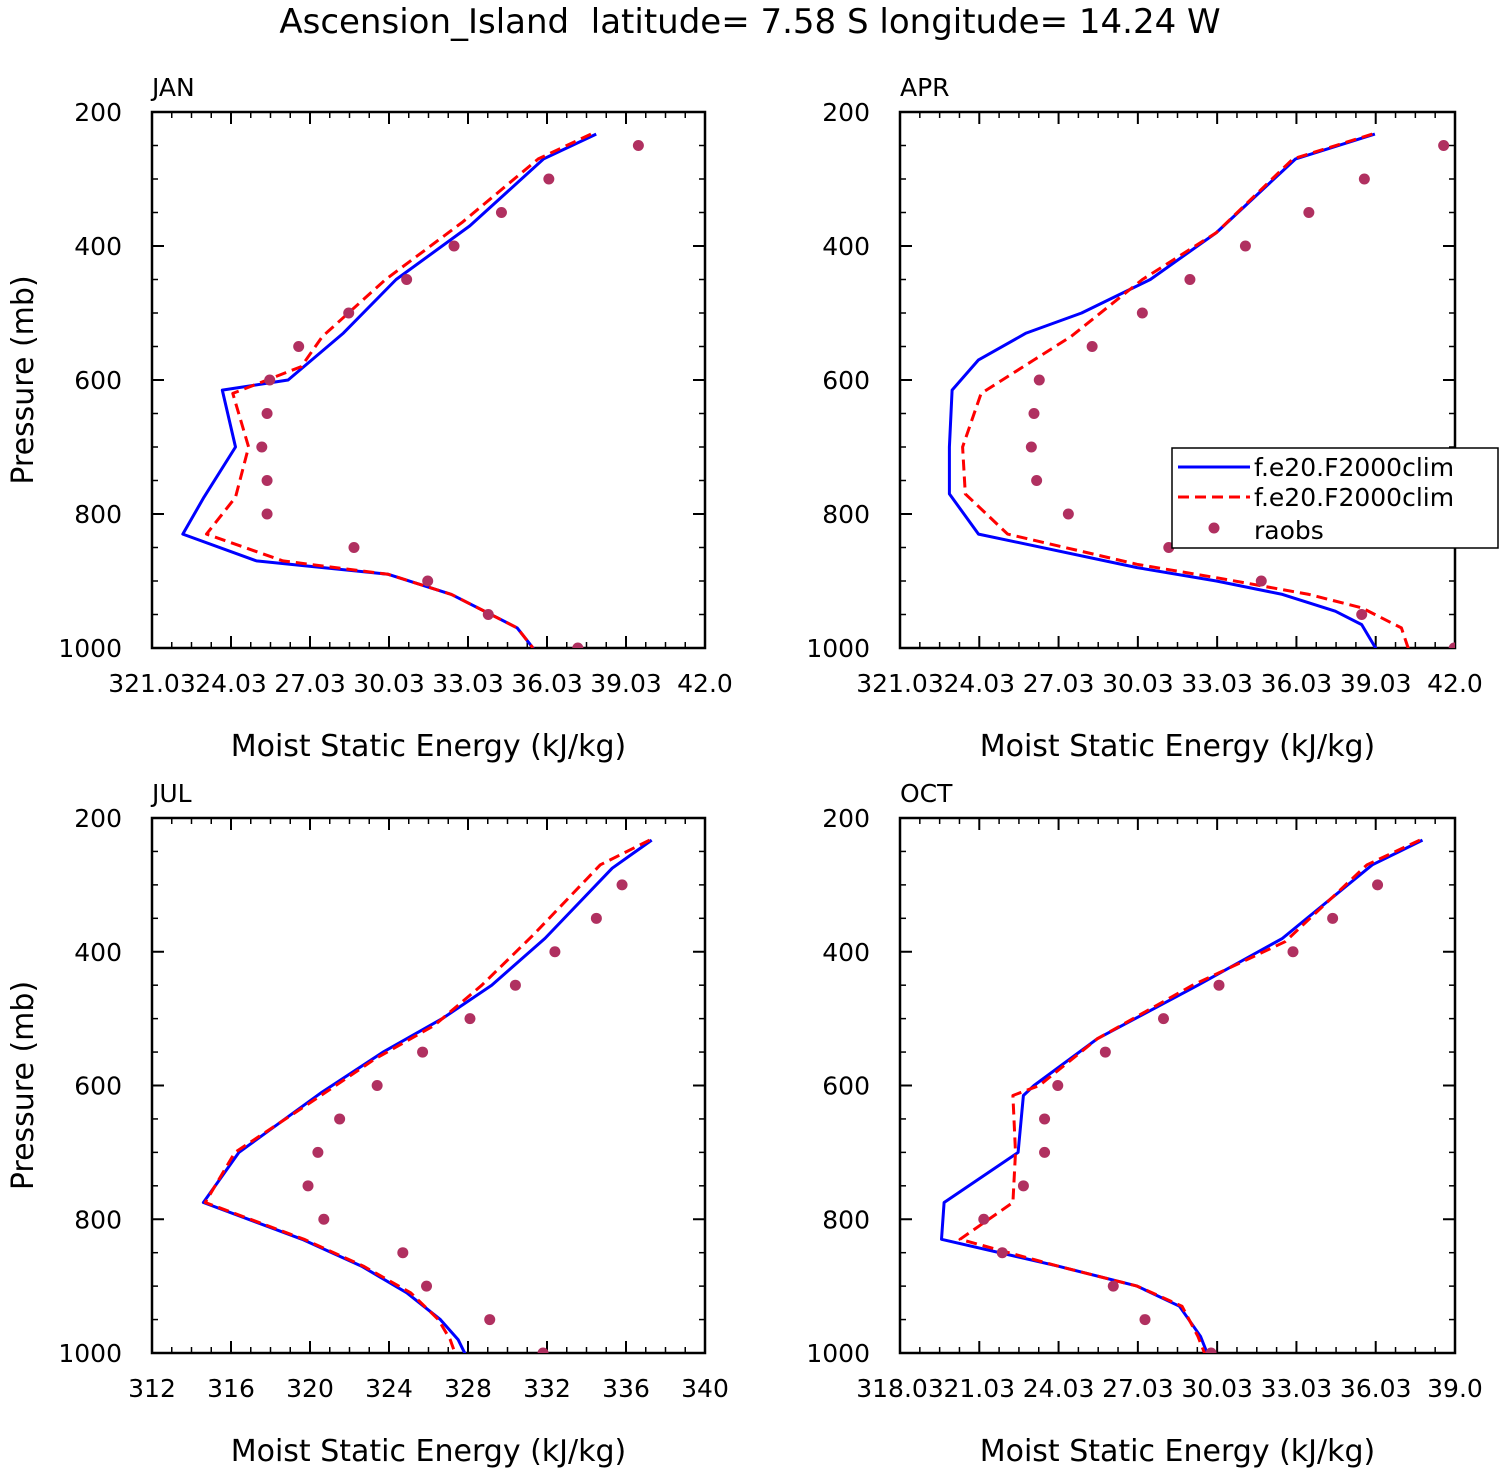  I want to click on data-layer, so click(427, 1095).